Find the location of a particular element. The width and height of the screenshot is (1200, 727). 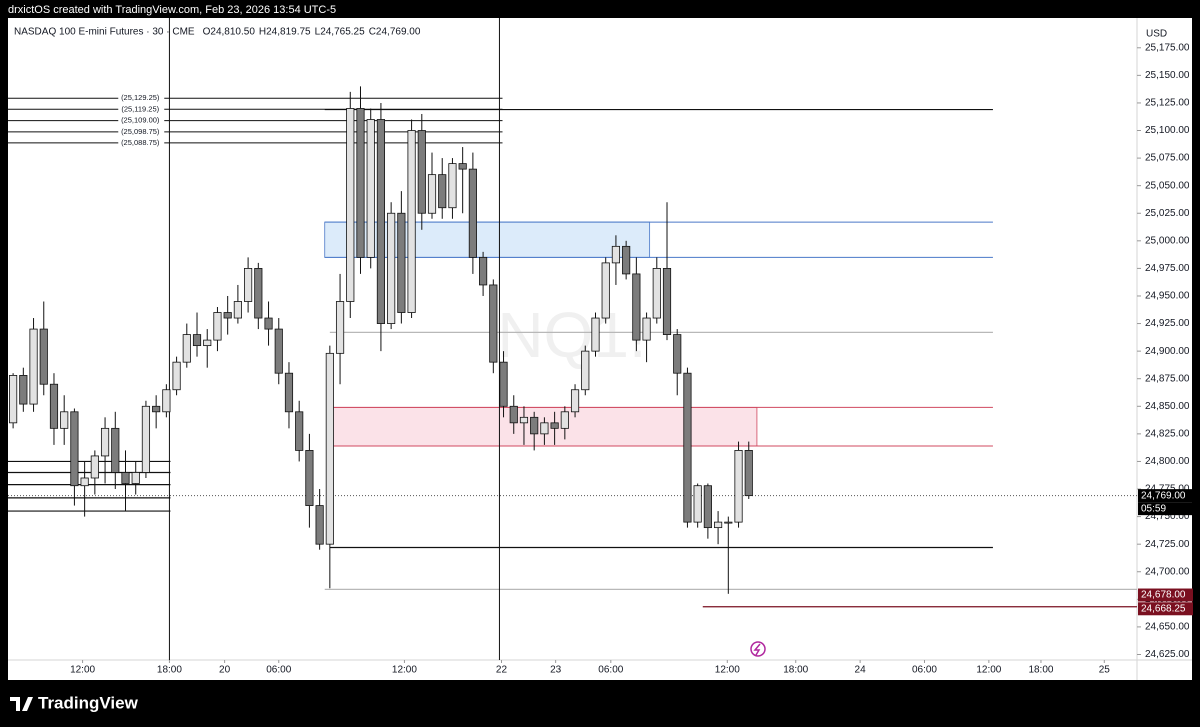

y-tick-label: 25,050.00 is located at coordinates (1167, 185).